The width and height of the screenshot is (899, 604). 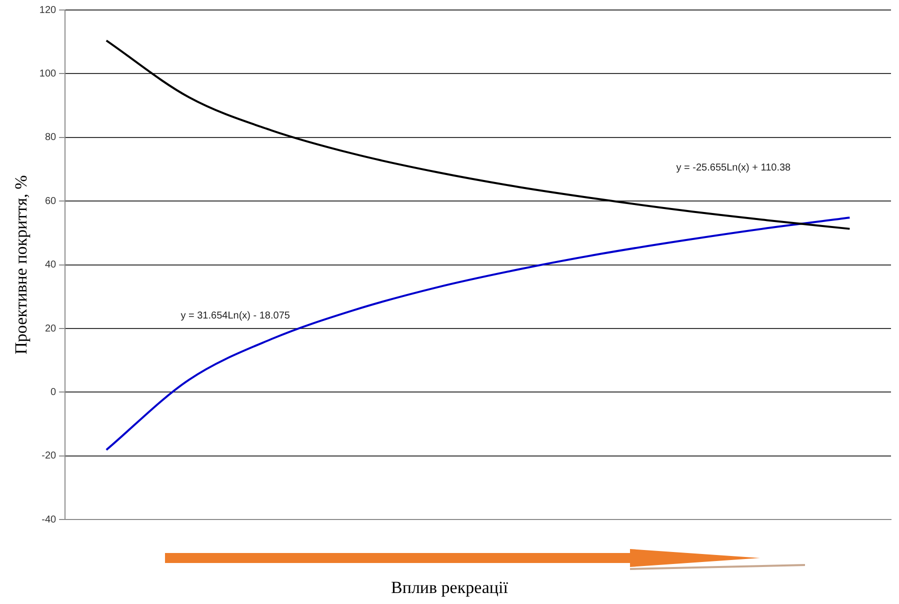 I want to click on y-axis-title: Проективне покриття, %, so click(x=21, y=264).